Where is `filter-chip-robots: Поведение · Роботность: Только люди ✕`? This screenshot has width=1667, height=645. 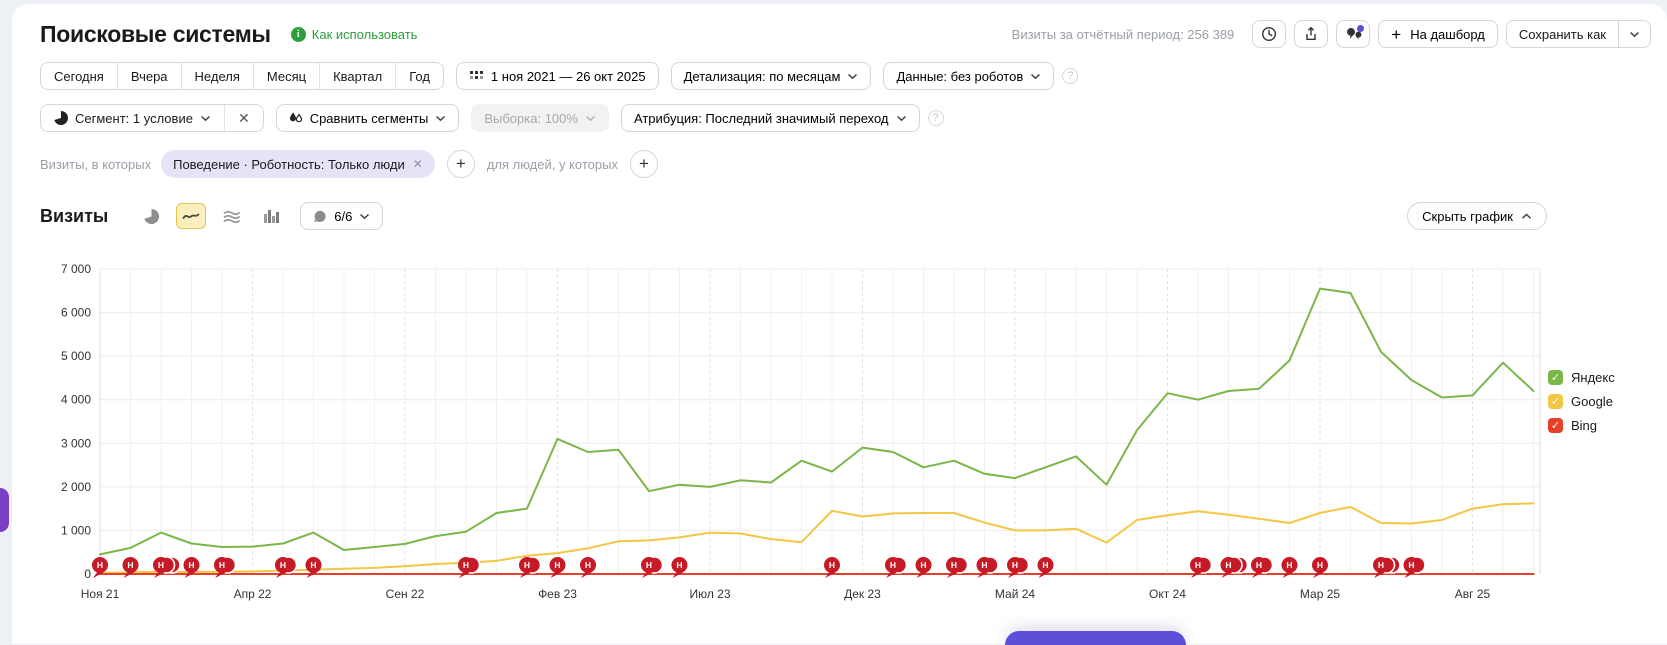 filter-chip-robots: Поведение · Роботность: Только люди ✕ is located at coordinates (298, 164).